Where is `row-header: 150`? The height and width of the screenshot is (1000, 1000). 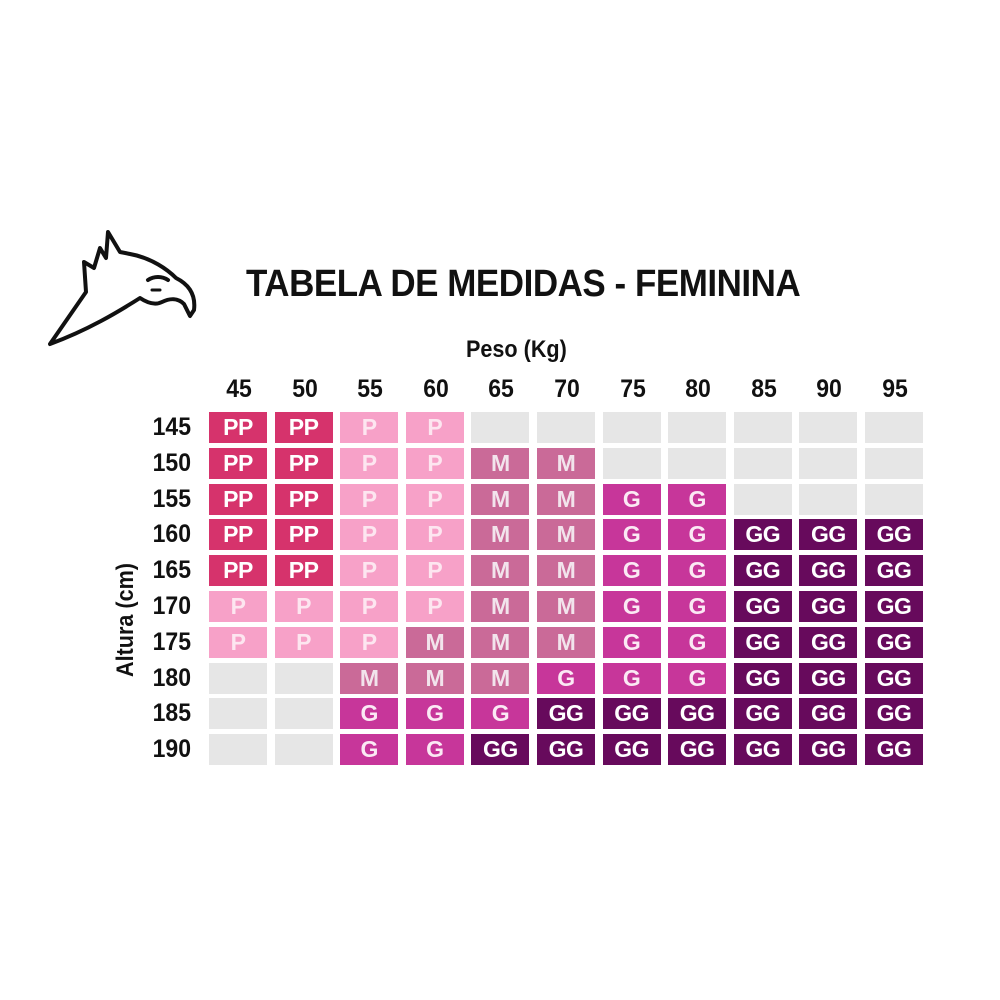
row-header: 150 is located at coordinates (171, 462).